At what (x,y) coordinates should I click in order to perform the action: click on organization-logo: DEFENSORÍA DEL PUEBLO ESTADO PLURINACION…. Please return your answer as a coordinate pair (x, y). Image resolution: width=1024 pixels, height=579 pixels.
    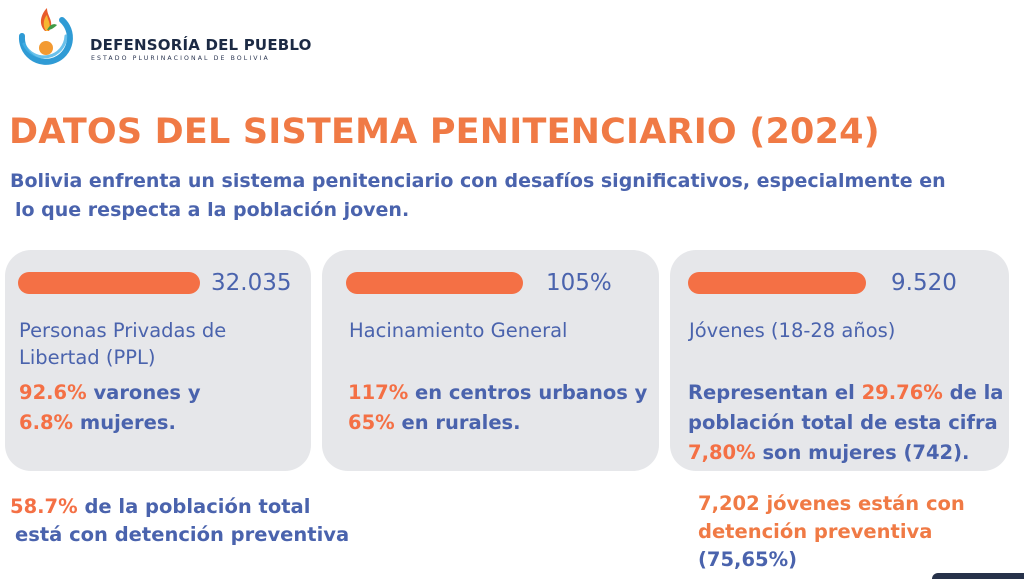
    Looking at the image, I should click on (162, 39).